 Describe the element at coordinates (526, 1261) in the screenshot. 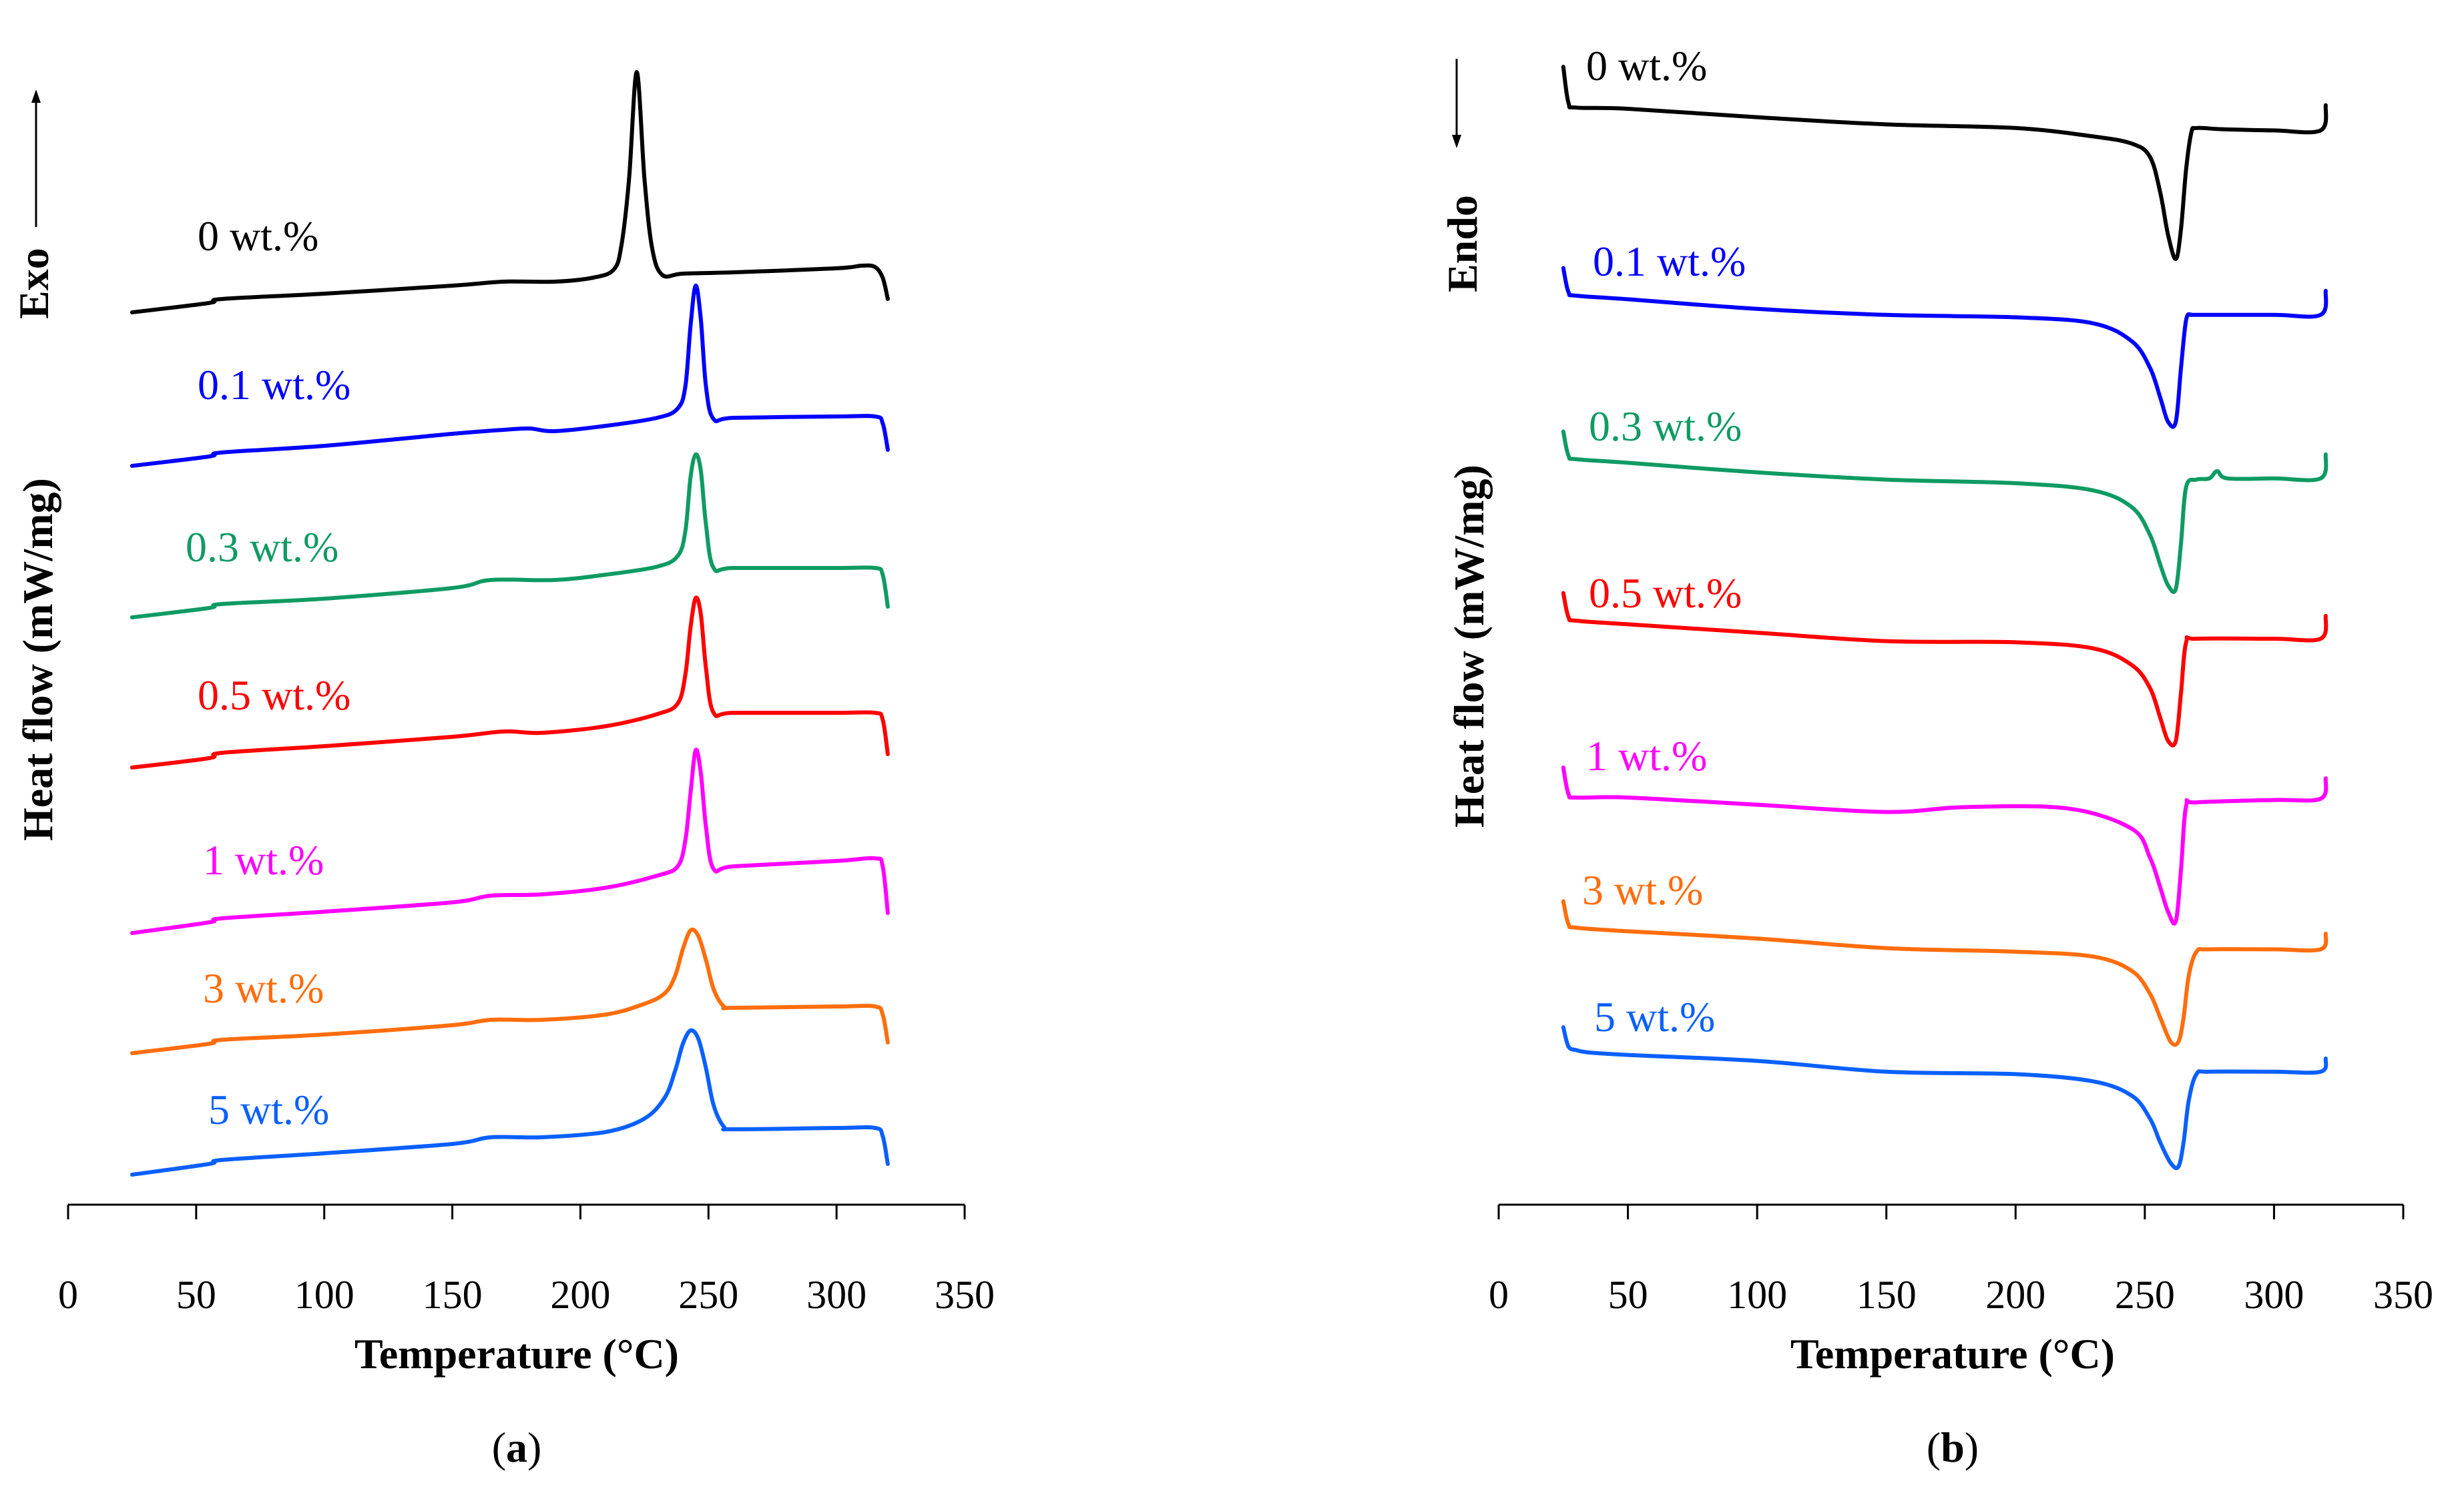

I see `panel-a-x-ticks: 0 50 100 150 200 250 300 350` at that location.